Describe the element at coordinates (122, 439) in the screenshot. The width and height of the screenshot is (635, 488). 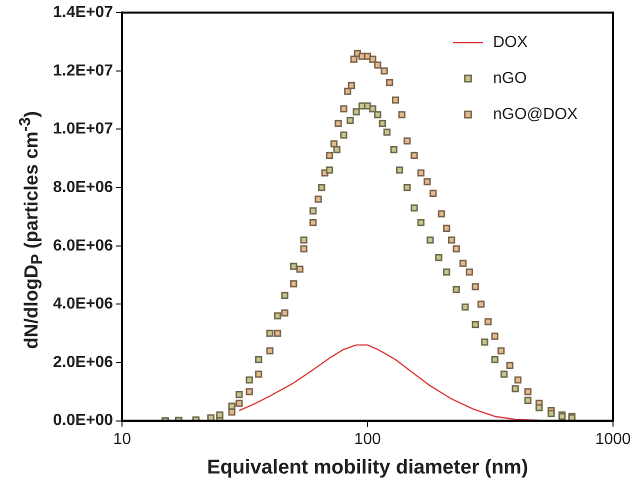
I see `x-tick-label: 10` at that location.